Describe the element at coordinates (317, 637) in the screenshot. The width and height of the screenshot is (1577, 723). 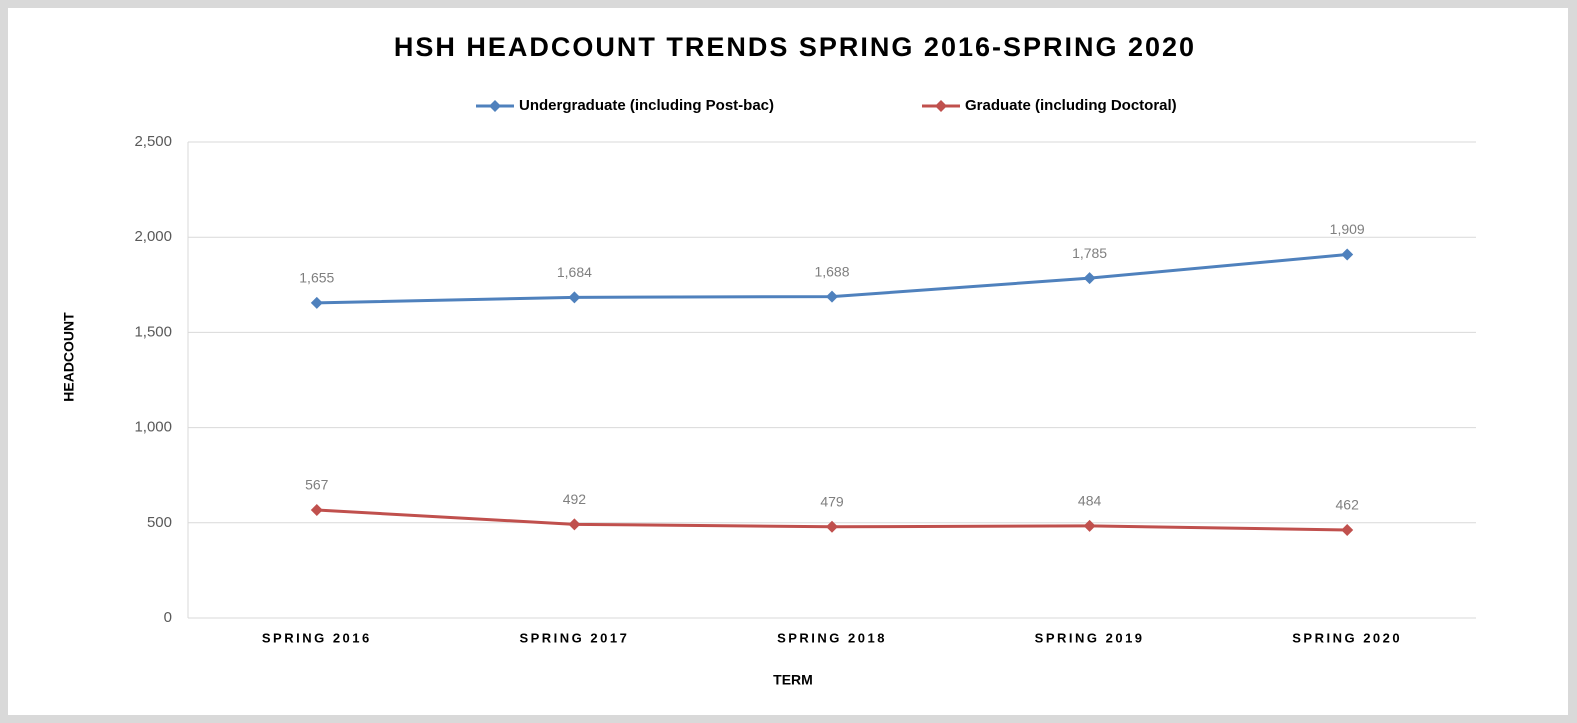
I see `x-tick-label: SPRING 2016` at that location.